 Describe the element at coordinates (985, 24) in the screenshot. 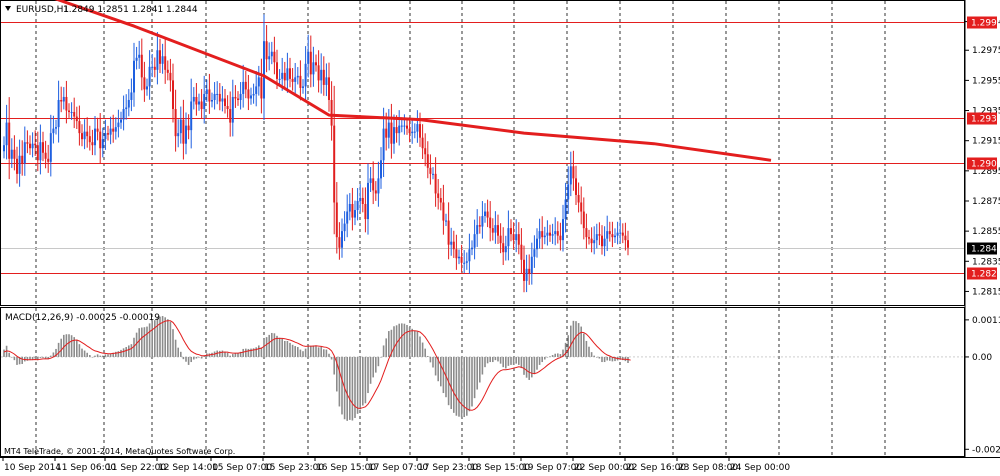

I see `level-price-label: 1.2994` at that location.